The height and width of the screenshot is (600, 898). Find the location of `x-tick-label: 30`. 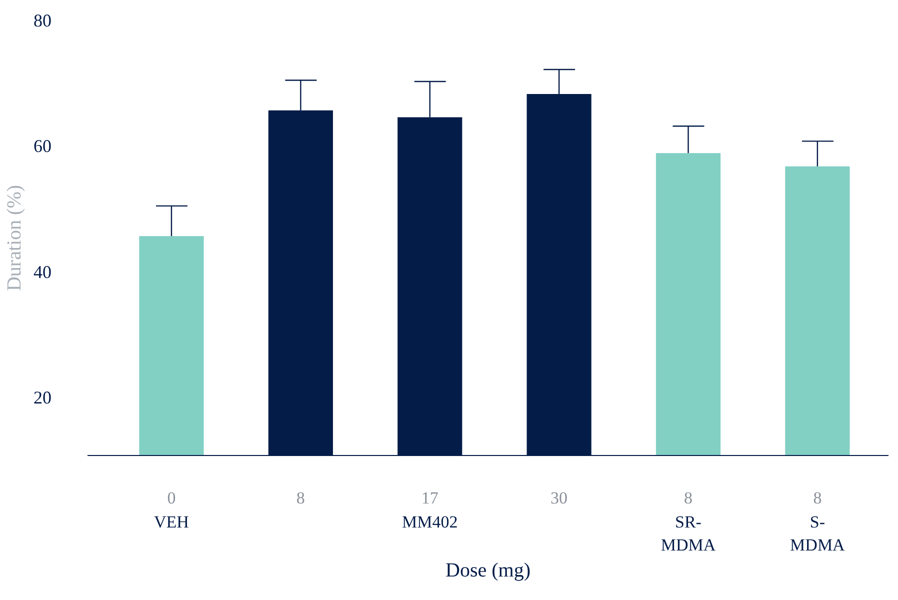

x-tick-label: 30 is located at coordinates (559, 498).